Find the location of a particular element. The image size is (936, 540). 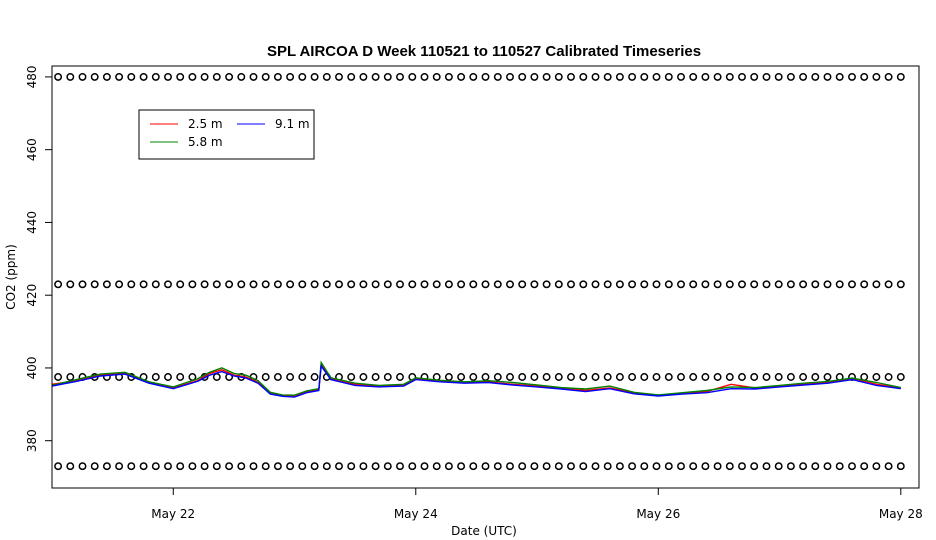

x-axis: May 22 May 24 May 26 May 28 is located at coordinates (537, 504).